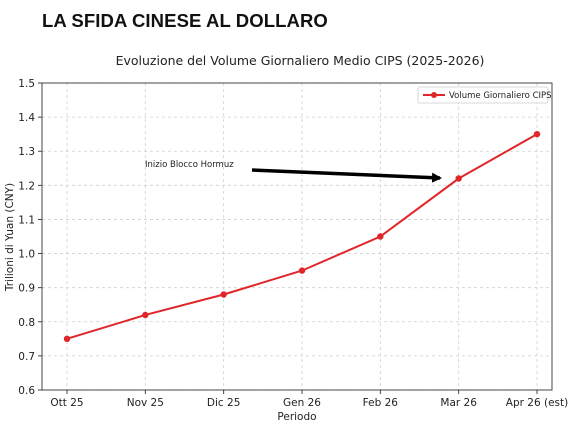 The width and height of the screenshot is (572, 429). What do you see at coordinates (381, 403) in the screenshot?
I see `x-tick-label: Feb 26` at bounding box center [381, 403].